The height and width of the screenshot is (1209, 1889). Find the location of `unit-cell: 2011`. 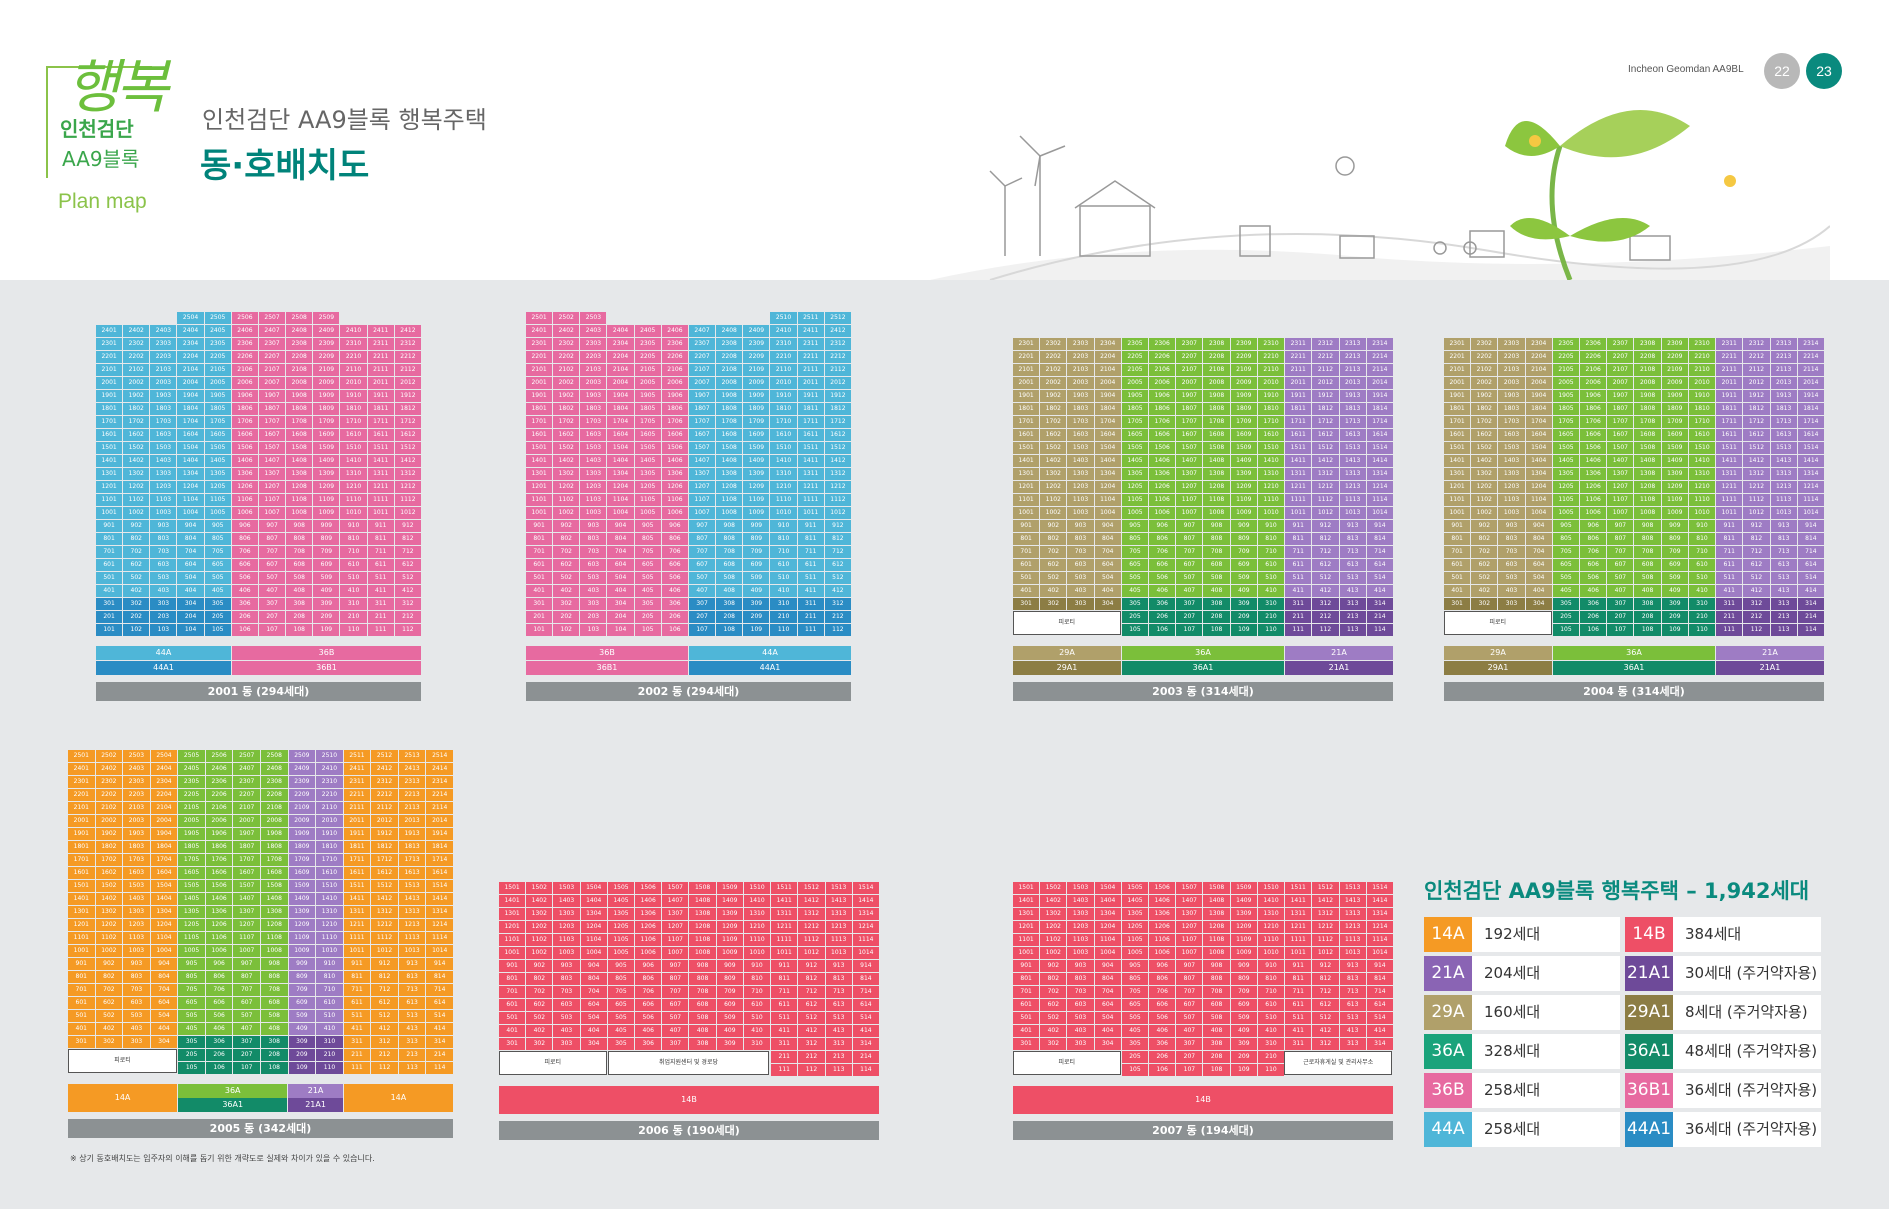

unit-cell: 2011 is located at coordinates (357, 821).